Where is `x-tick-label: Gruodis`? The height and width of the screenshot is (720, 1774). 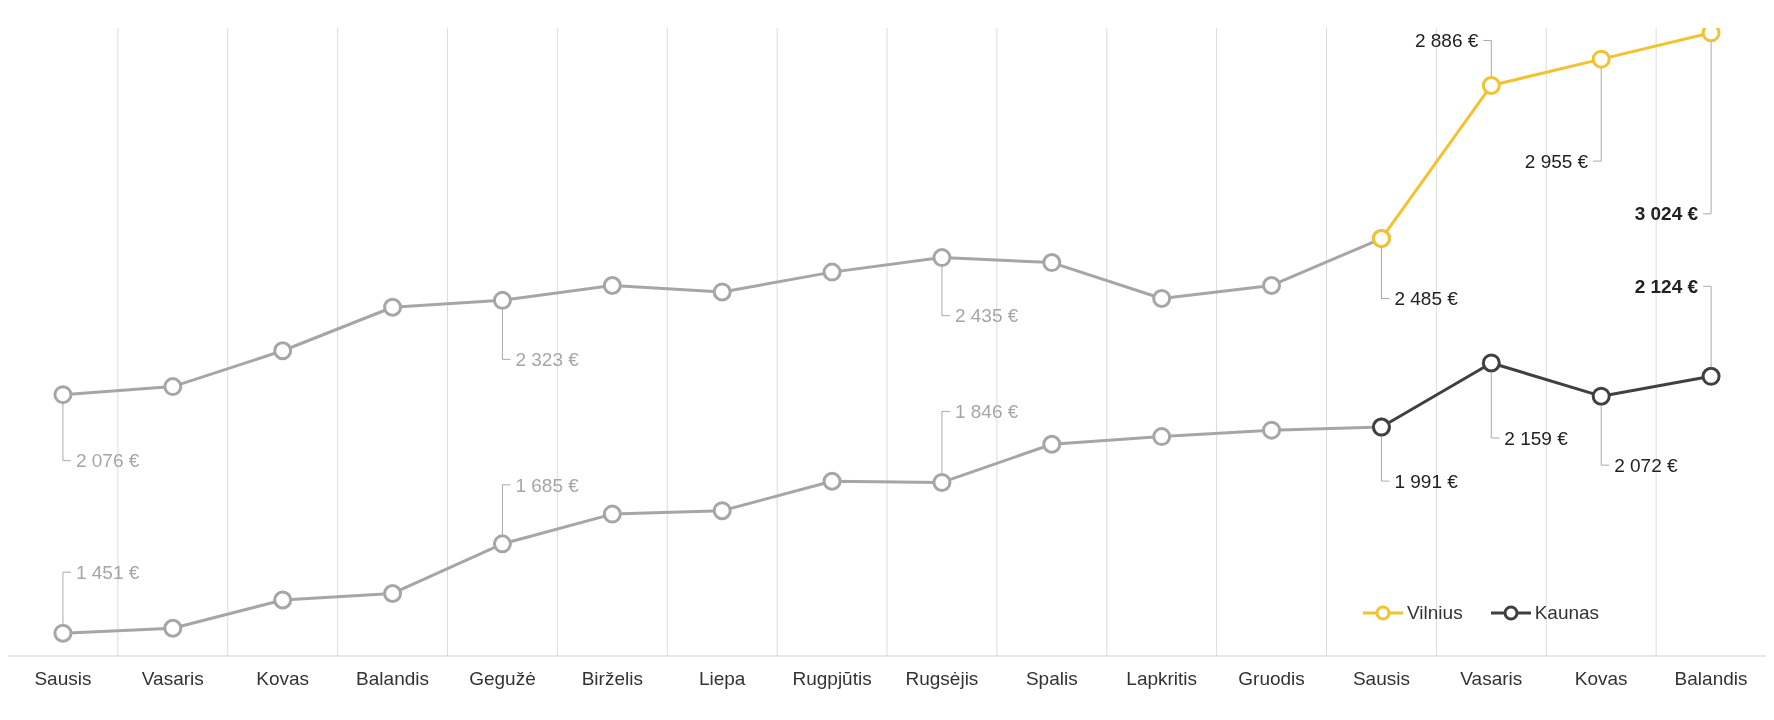
x-tick-label: Gruodis is located at coordinates (1271, 679).